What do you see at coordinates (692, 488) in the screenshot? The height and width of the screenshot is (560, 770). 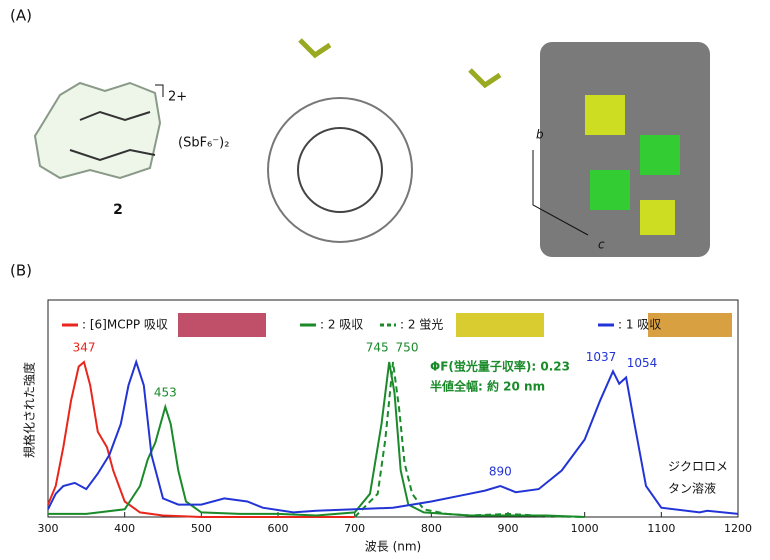 I see `annotation: タン溶液` at bounding box center [692, 488].